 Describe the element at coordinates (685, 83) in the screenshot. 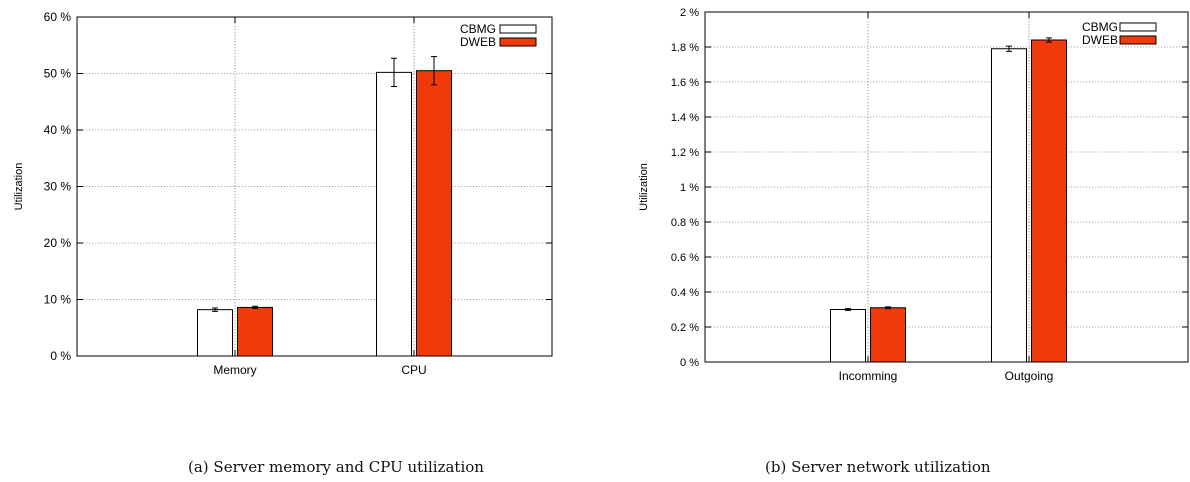

I see `y-tick-label: 1.6 %` at that location.